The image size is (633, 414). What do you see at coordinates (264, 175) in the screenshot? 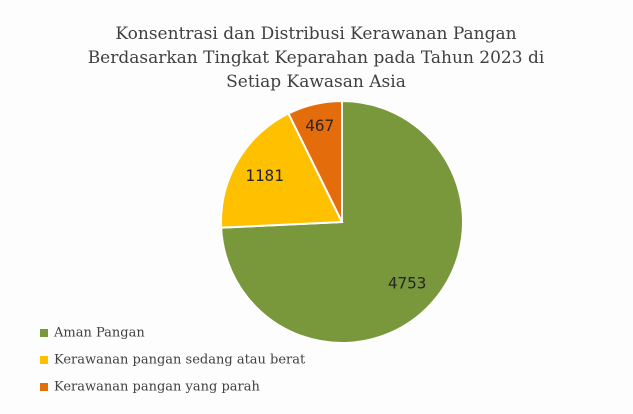
I see `data-label: 1181` at bounding box center [264, 175].